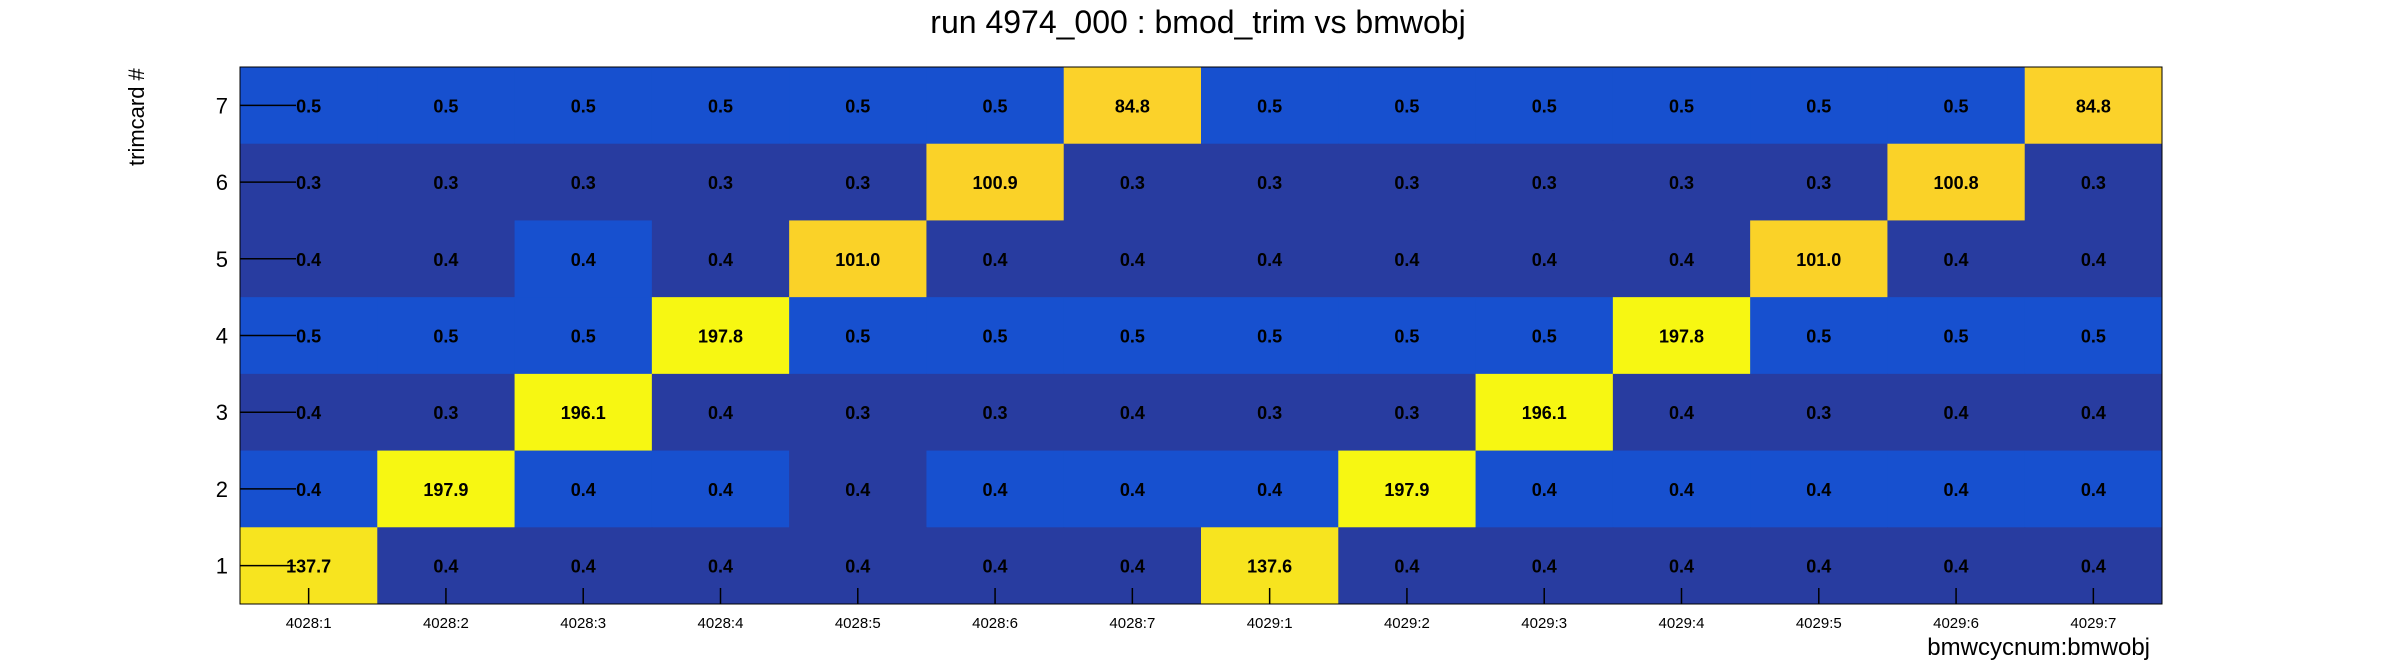 The image size is (2396, 672). What do you see at coordinates (222, 182) in the screenshot?
I see `y-tick-label: 6` at bounding box center [222, 182].